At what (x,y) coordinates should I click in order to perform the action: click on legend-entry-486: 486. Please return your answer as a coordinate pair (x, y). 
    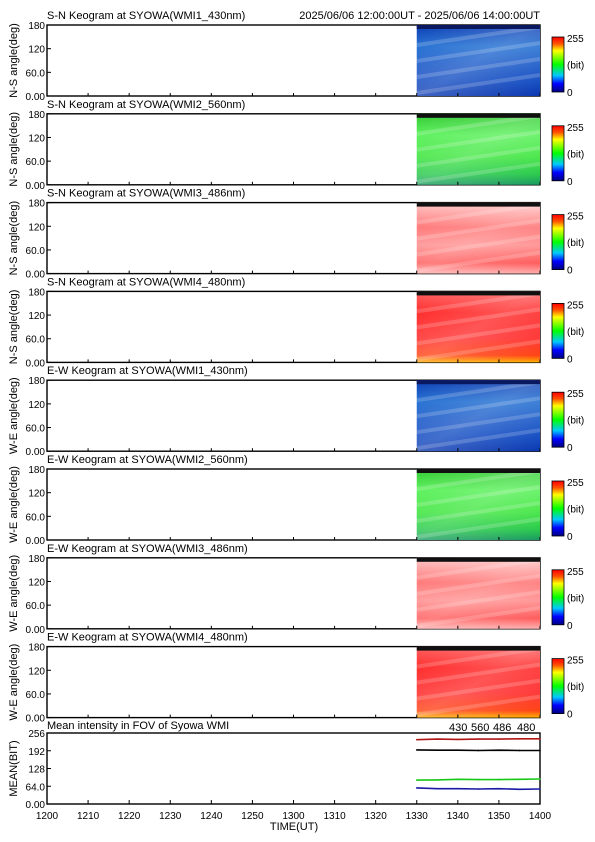
    Looking at the image, I should click on (502, 728).